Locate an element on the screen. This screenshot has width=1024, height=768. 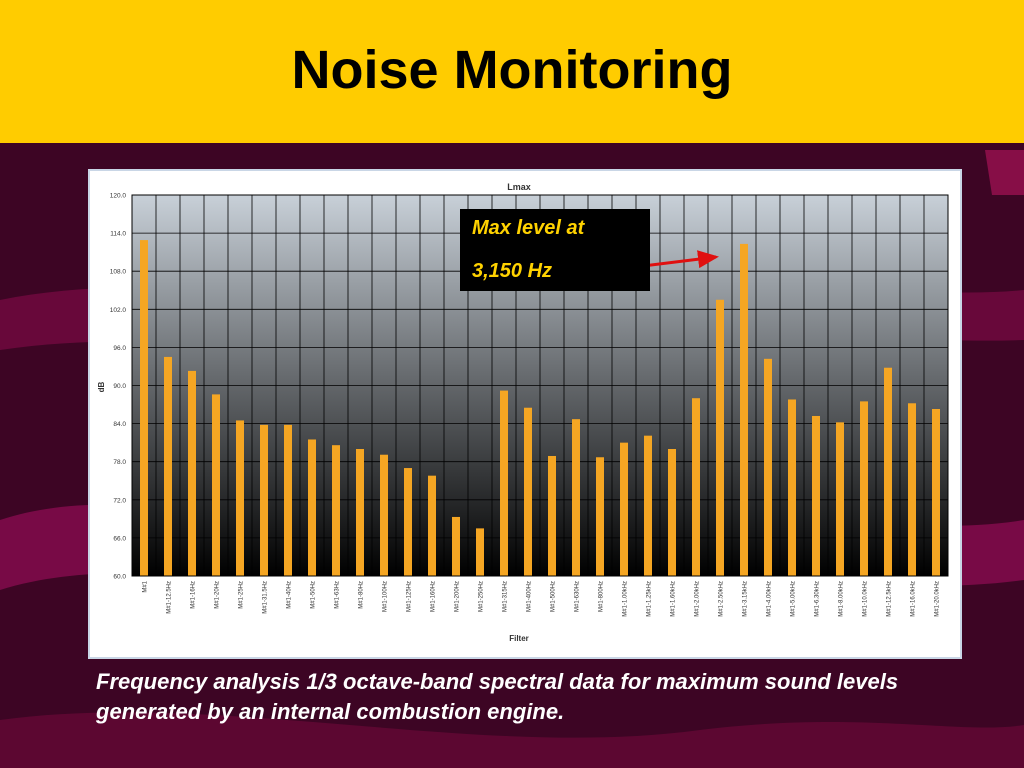
bar-m-1-20hz is located at coordinates (216, 485).